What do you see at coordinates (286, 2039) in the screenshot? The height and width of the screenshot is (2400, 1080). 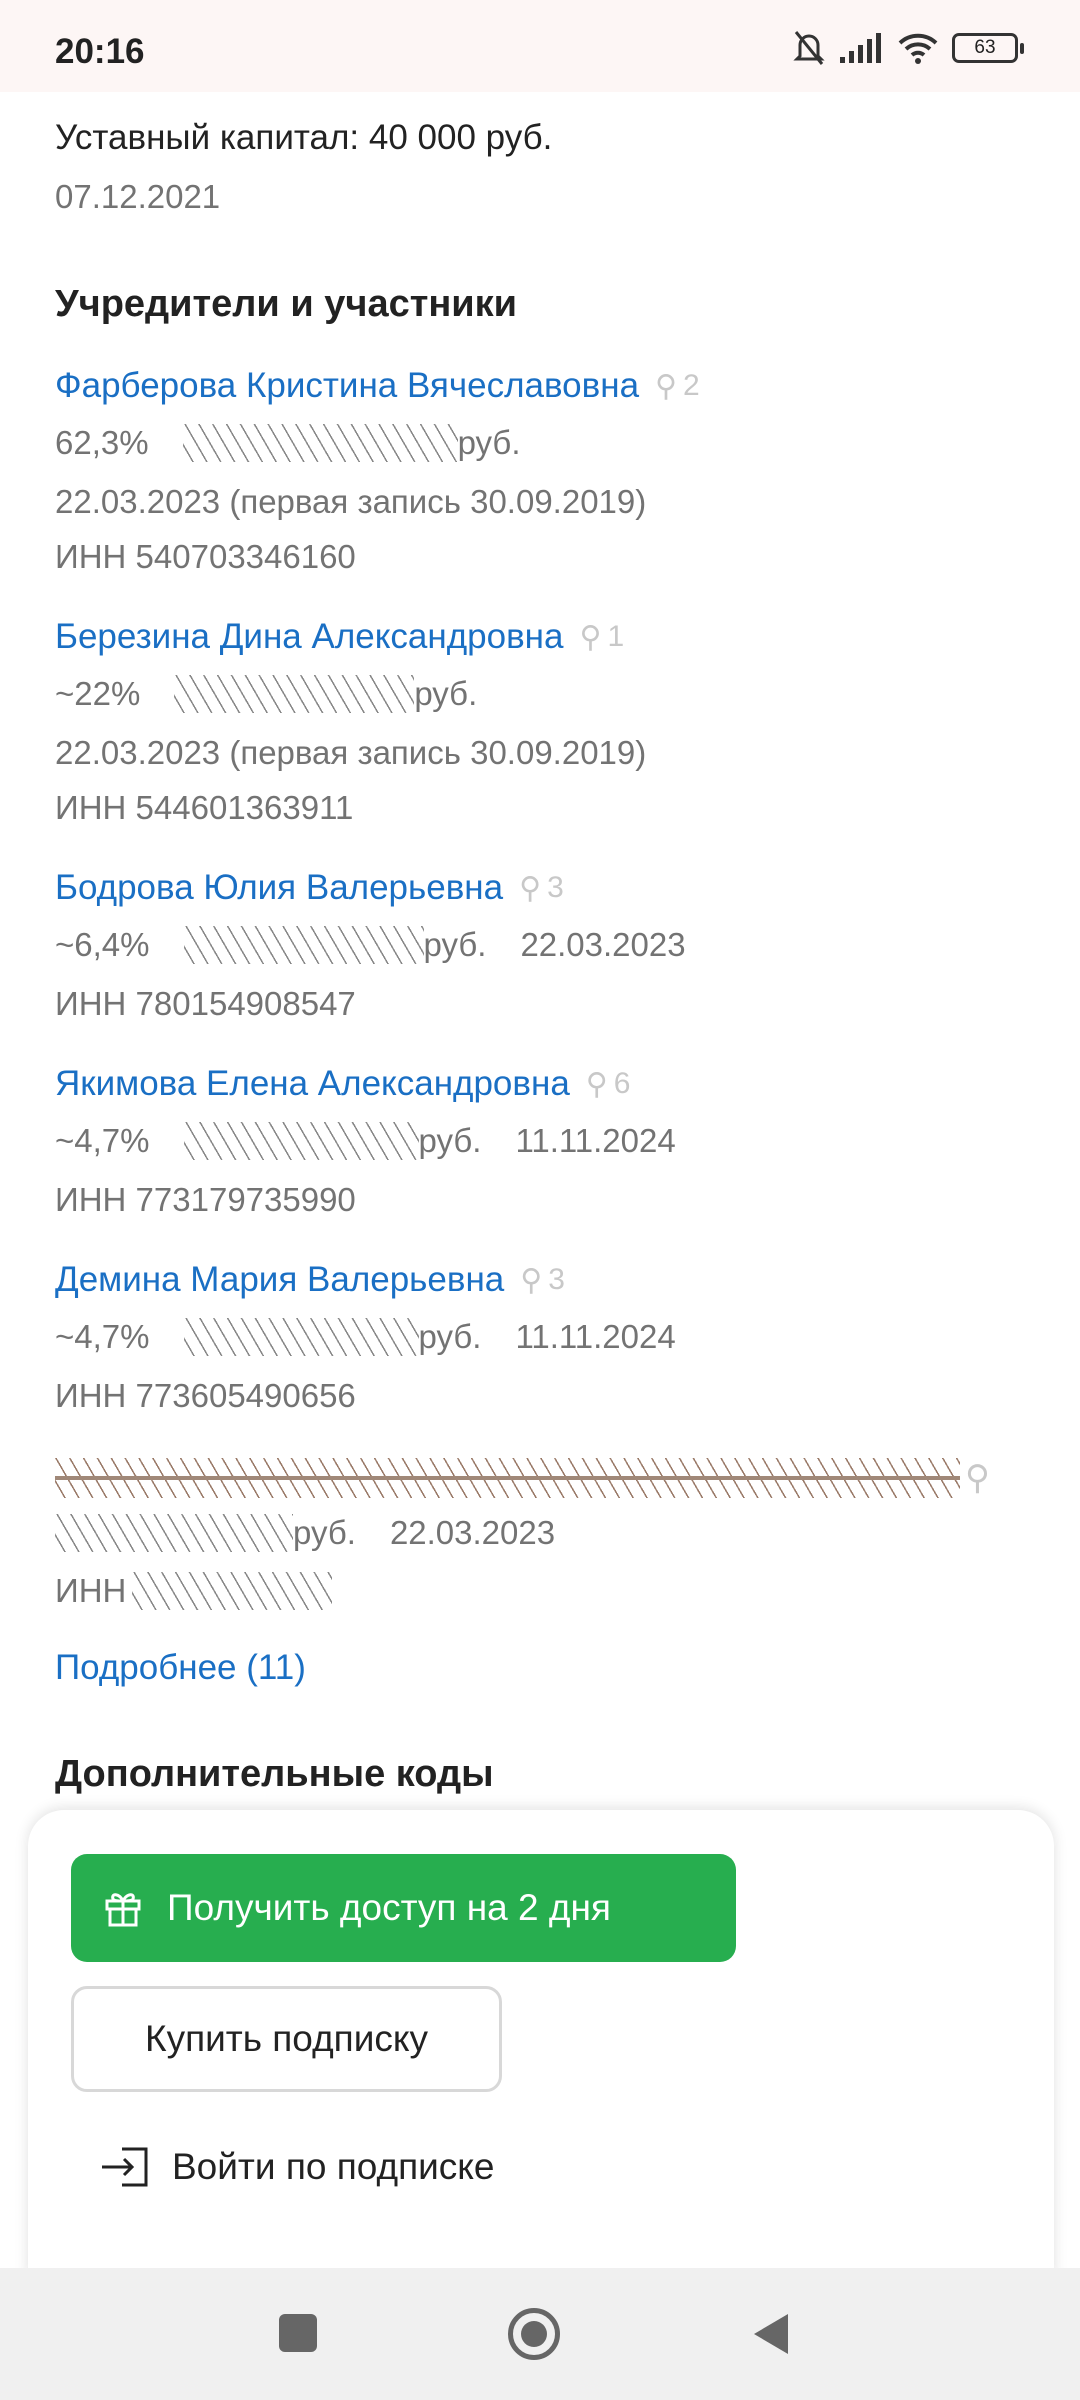 I see `buy-subscription-button: Купить подписку` at bounding box center [286, 2039].